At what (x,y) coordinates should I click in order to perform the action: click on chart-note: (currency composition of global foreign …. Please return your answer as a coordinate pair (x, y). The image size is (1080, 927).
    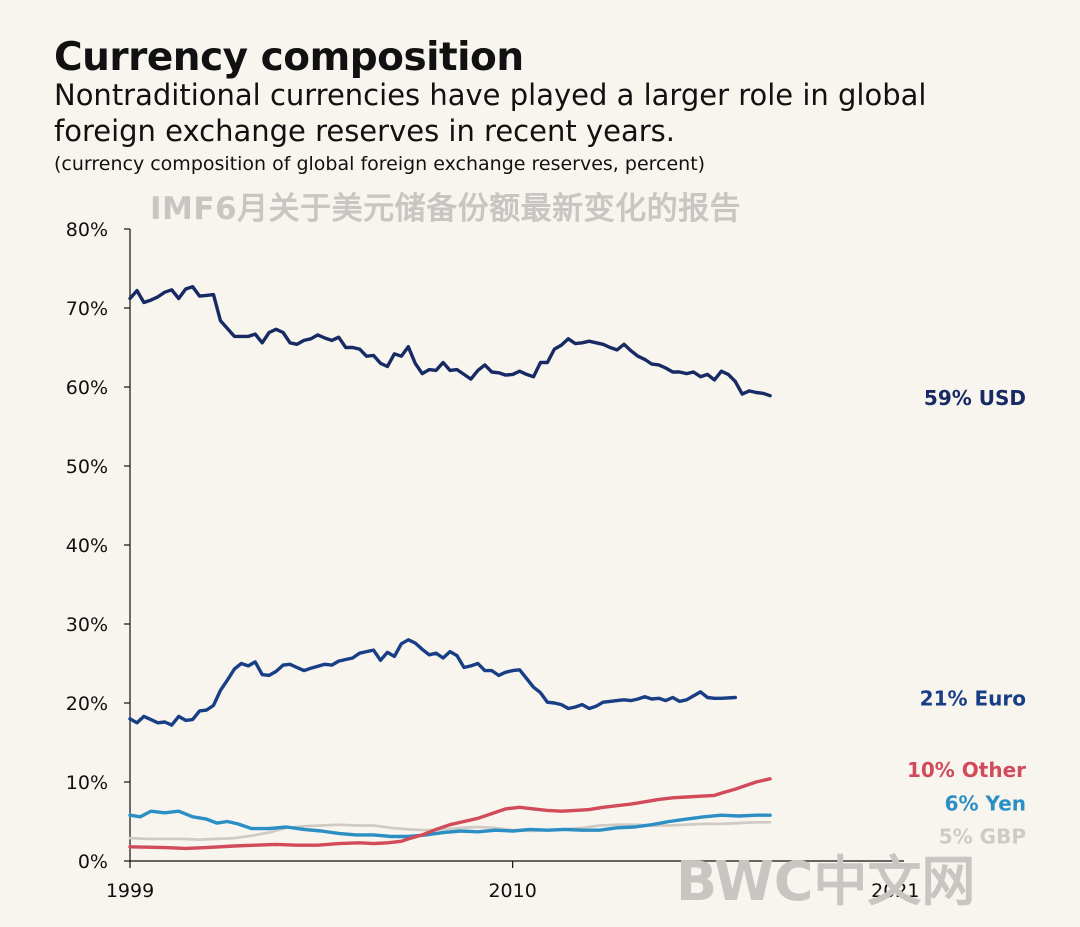
    Looking at the image, I should click on (380, 164).